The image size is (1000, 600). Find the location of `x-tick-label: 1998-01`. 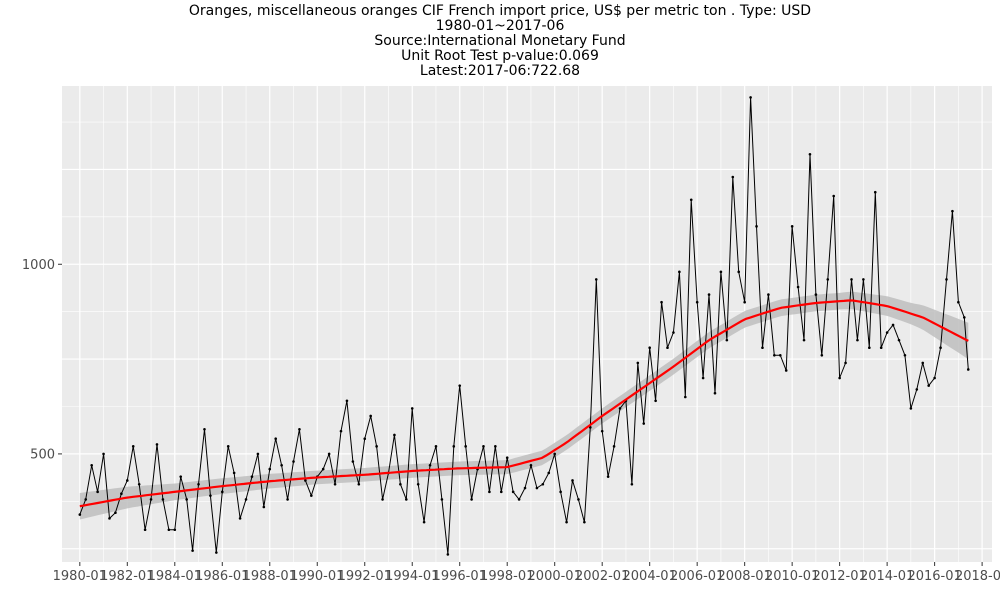

x-tick-label: 1998-01 is located at coordinates (507, 576).